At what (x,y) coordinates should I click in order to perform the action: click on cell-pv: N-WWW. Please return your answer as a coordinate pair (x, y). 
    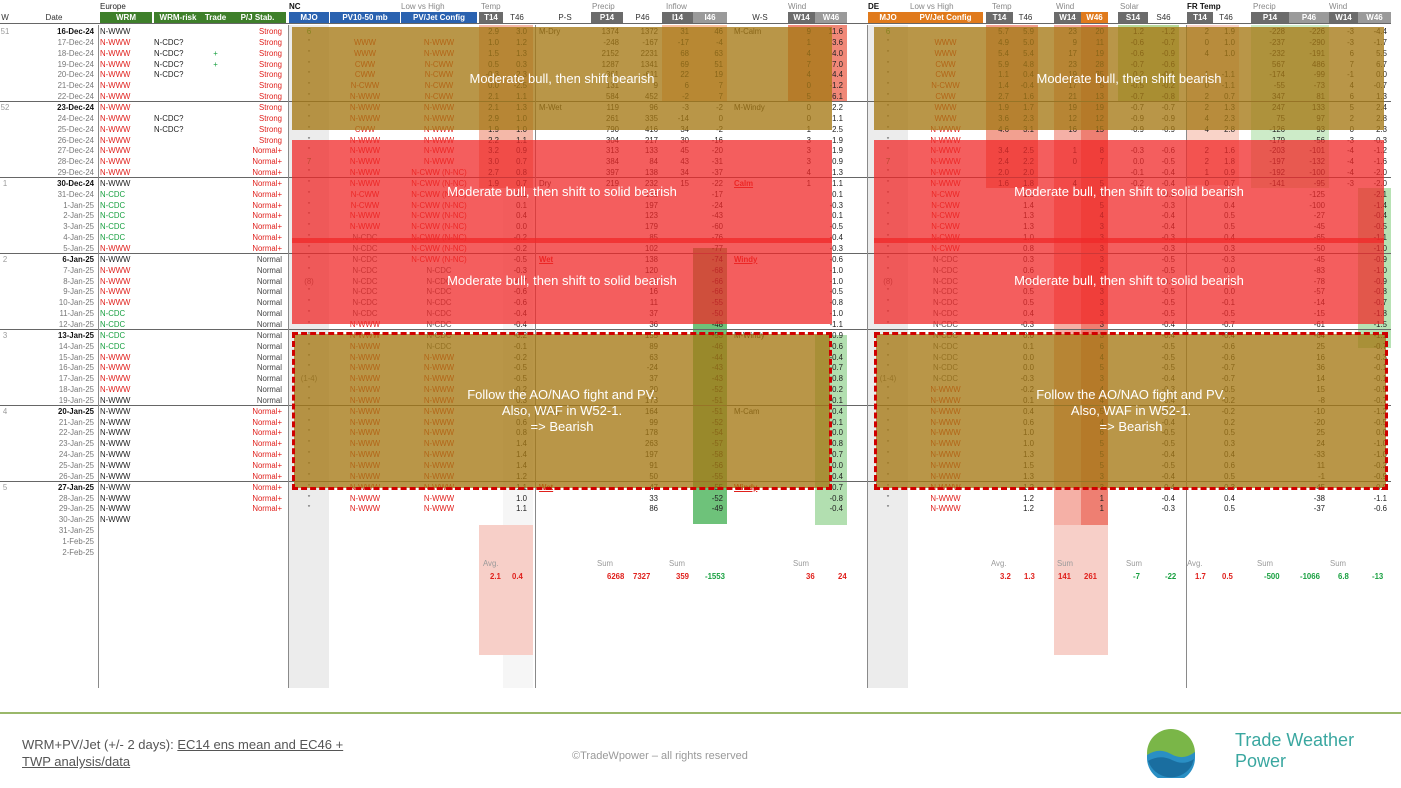
    Looking at the image, I should click on (365, 324).